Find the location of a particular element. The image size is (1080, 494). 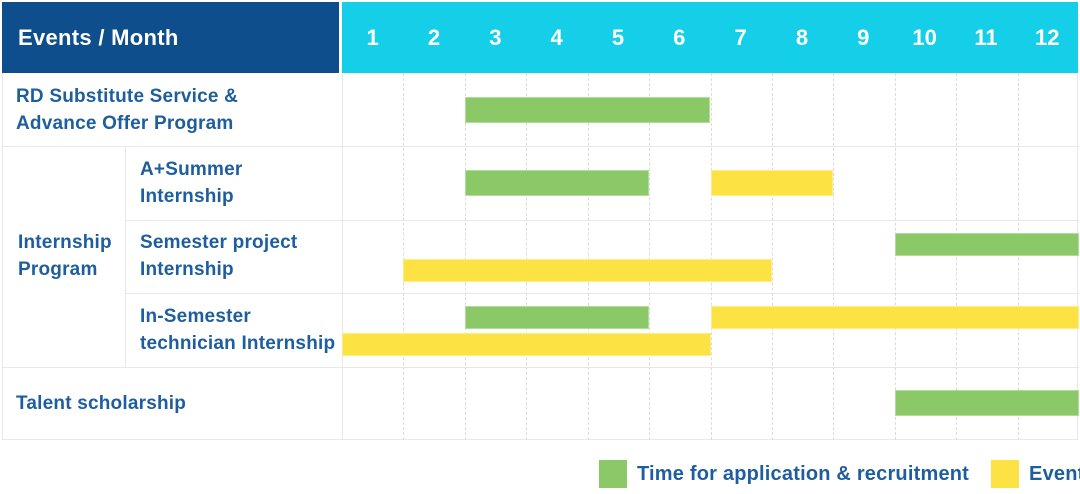

month-header-cell: 7 is located at coordinates (740, 37).